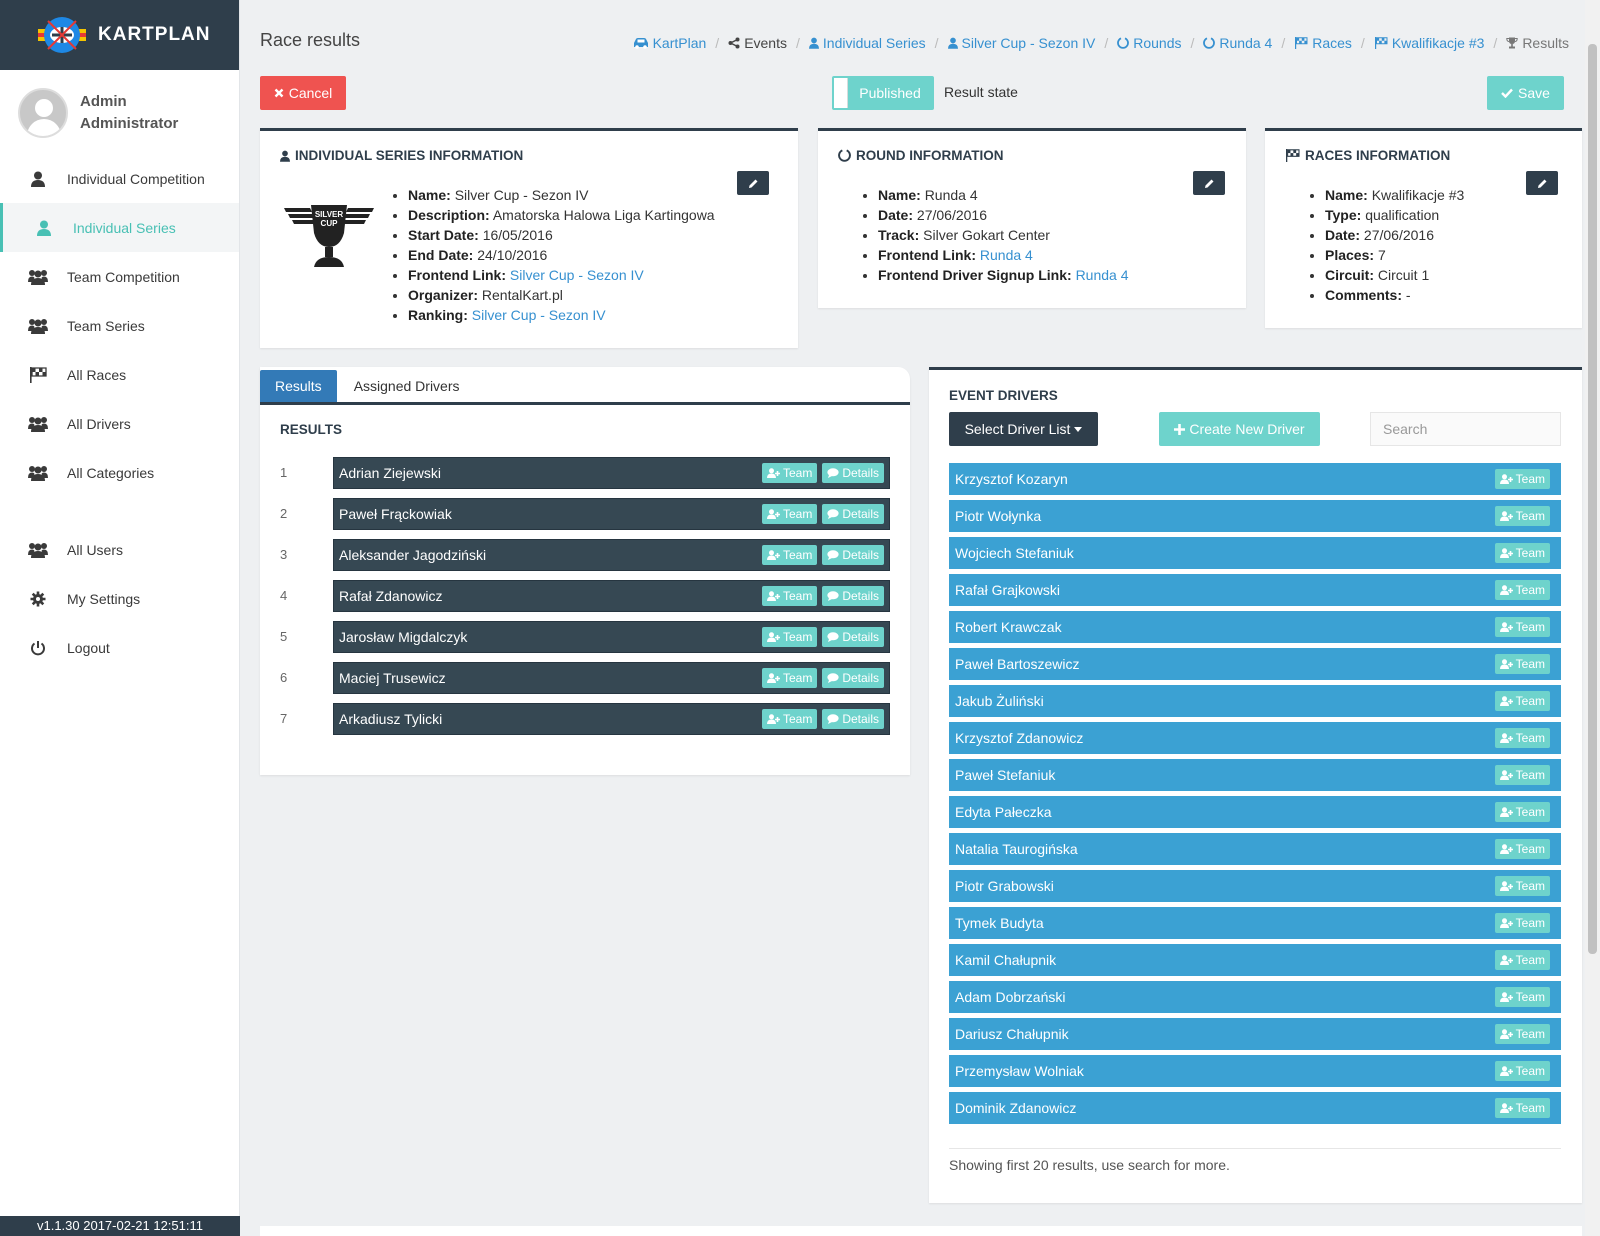 The width and height of the screenshot is (1600, 1236). What do you see at coordinates (119, 178) in the screenshot?
I see `sidebar-item-individual-competition: Individual Competition` at bounding box center [119, 178].